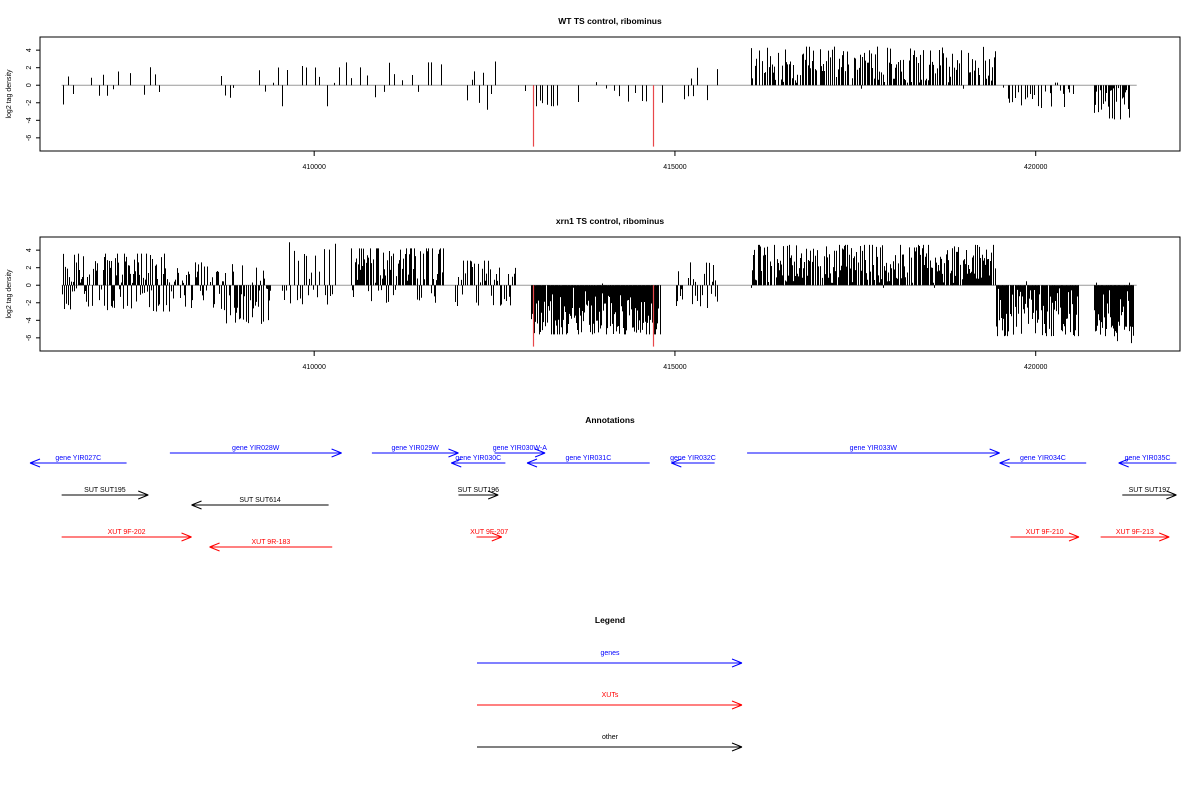 The height and width of the screenshot is (800, 1200). I want to click on annotation-label: XUT 9F-207, so click(489, 532).